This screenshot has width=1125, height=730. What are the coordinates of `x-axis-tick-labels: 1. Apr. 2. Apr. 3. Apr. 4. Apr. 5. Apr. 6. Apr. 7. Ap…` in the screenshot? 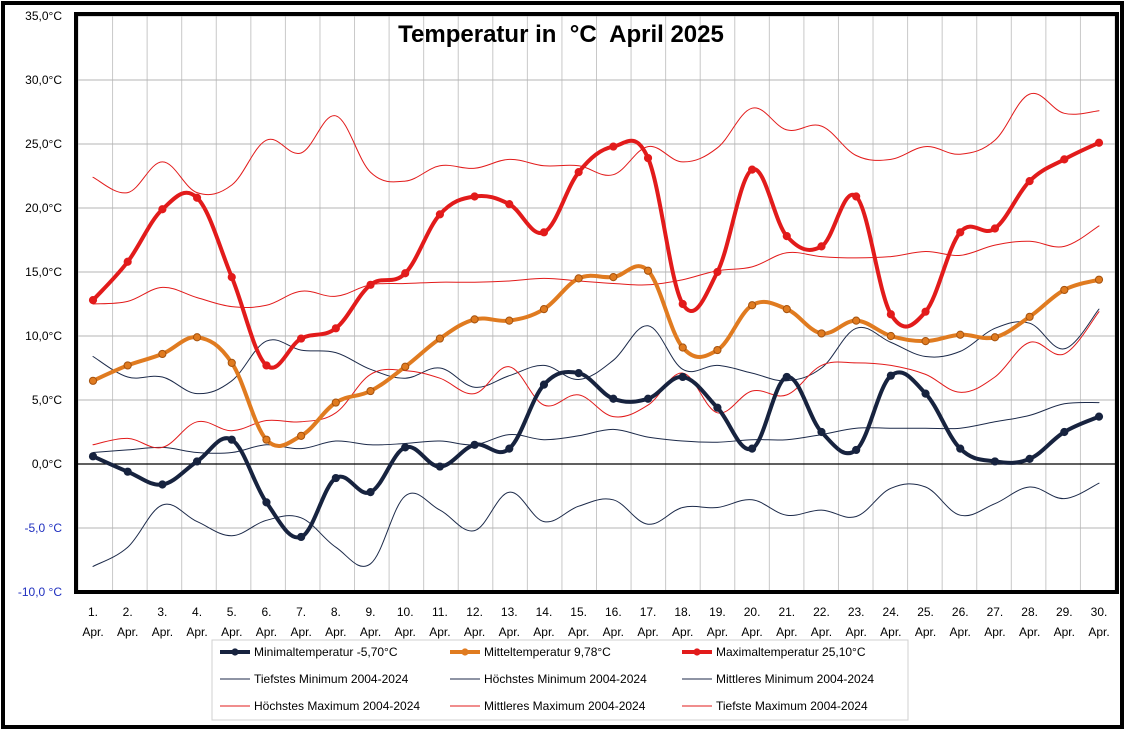 It's located at (595, 622).